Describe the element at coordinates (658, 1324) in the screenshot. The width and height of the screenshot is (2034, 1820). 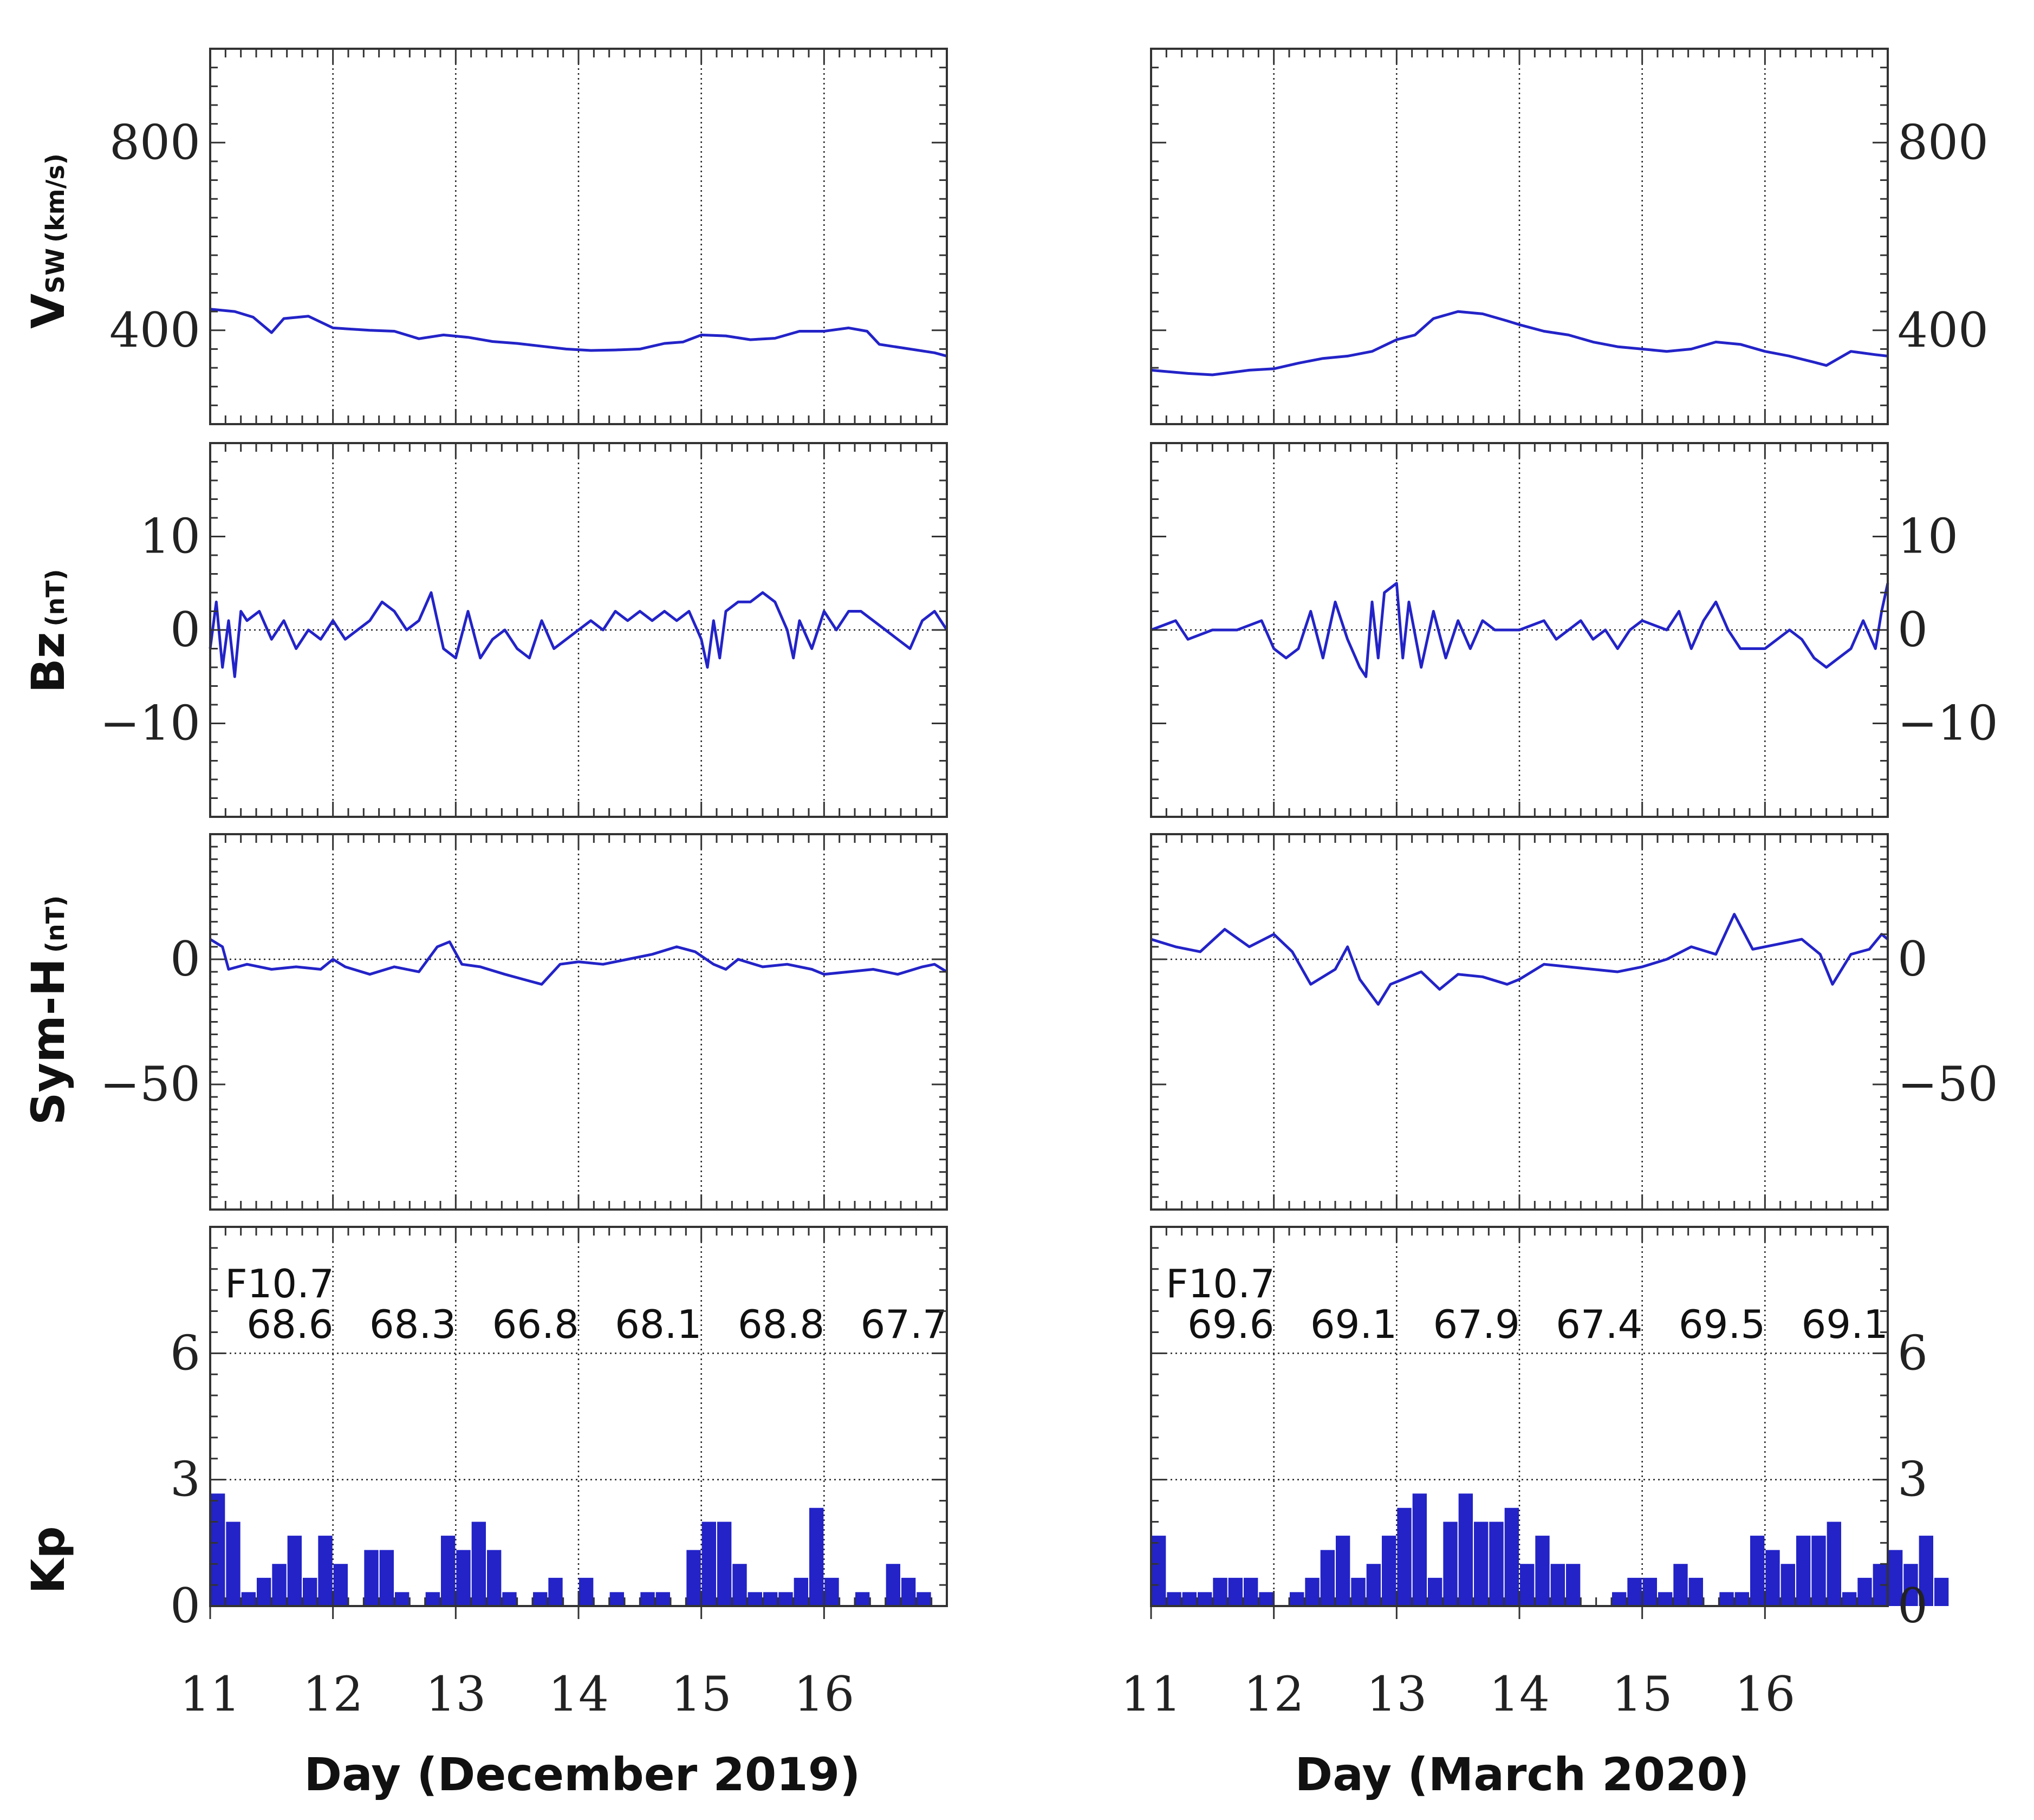
I see `f107-value: 68.1` at that location.